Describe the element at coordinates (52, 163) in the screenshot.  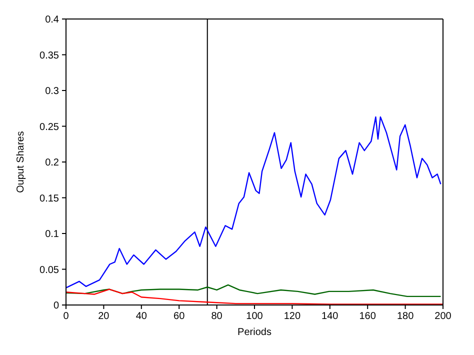
I see `y-tick-label: 0.2` at that location.